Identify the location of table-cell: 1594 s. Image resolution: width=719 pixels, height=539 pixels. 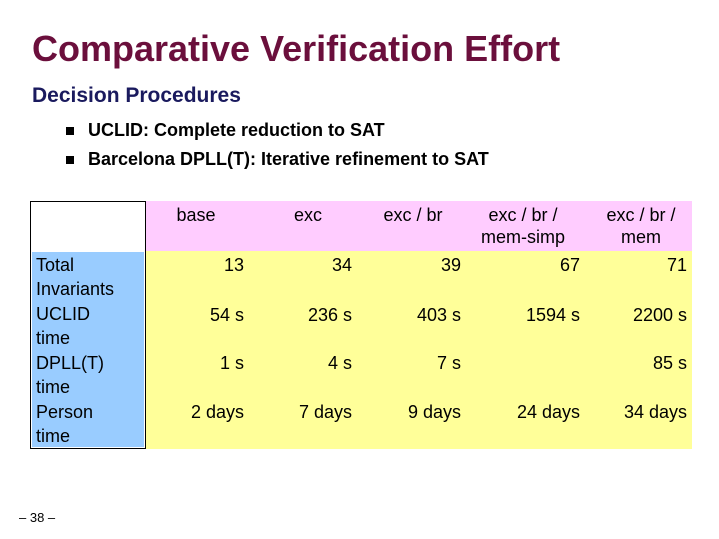
(552, 315).